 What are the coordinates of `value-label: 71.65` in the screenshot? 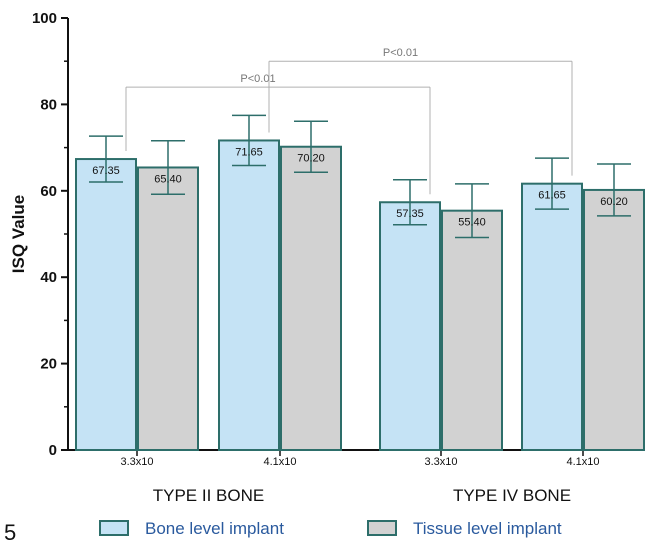 It's located at (249, 152).